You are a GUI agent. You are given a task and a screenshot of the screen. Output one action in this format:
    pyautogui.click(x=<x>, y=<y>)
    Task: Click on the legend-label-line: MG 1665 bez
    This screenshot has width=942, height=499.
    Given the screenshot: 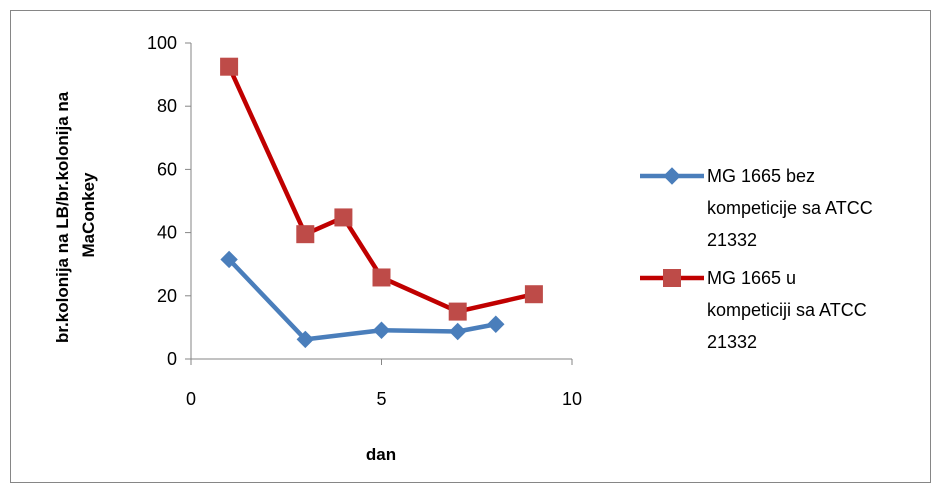 What is the action you would take?
    pyautogui.click(x=761, y=176)
    